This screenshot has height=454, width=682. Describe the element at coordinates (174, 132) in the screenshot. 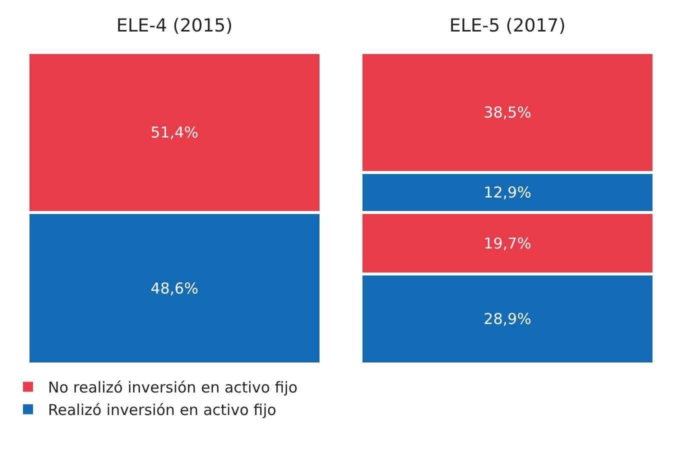

I see `data-label: 51,4%` at that location.